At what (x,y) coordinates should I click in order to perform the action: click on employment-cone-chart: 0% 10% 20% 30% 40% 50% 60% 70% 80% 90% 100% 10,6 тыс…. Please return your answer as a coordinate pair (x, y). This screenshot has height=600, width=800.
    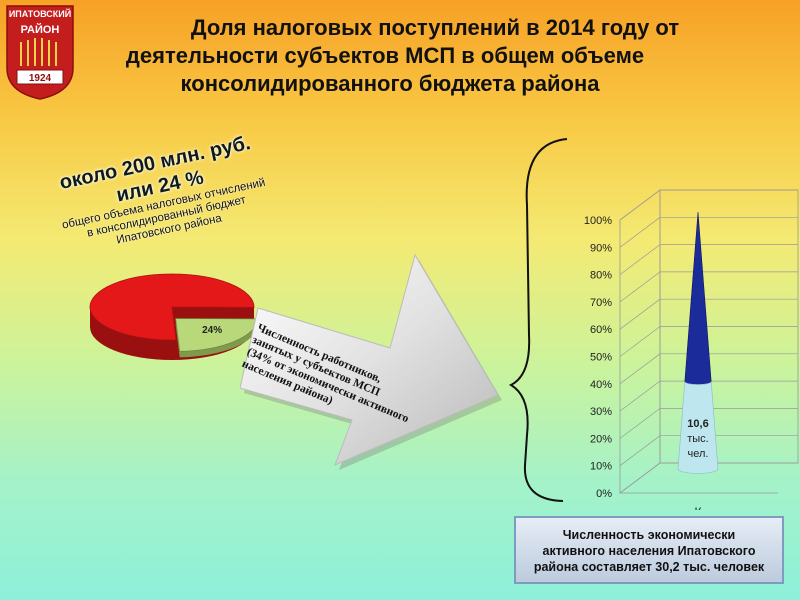
    Looking at the image, I should click on (691, 349).